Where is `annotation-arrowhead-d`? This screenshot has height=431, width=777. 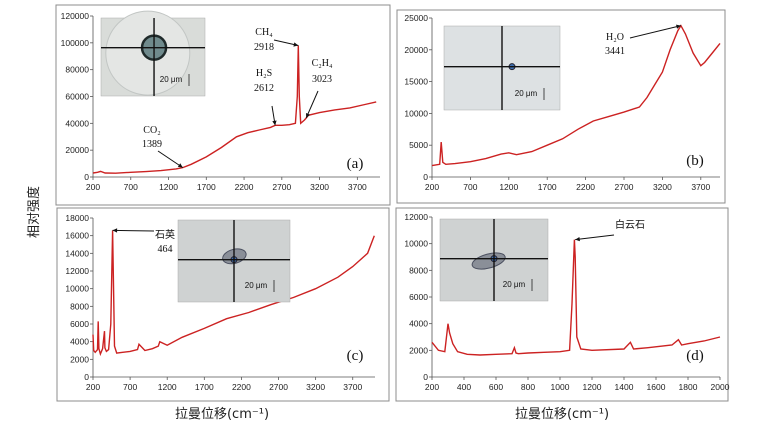 annotation-arrowhead-d is located at coordinates (577, 239).